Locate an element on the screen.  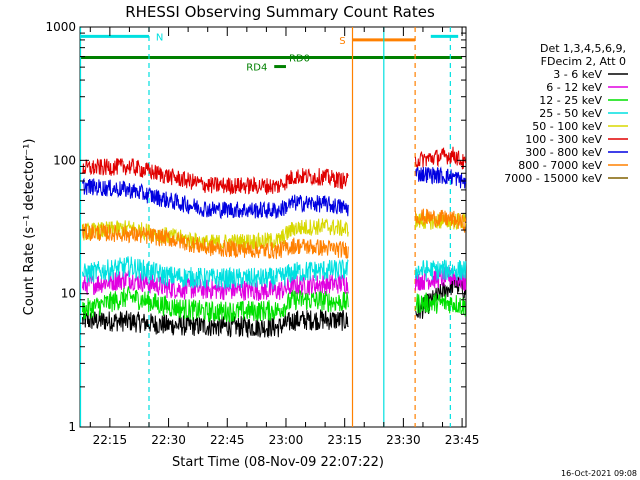
x-axis-label: Start Time (08-Nov-09 22:07:22) is located at coordinates (278, 462).